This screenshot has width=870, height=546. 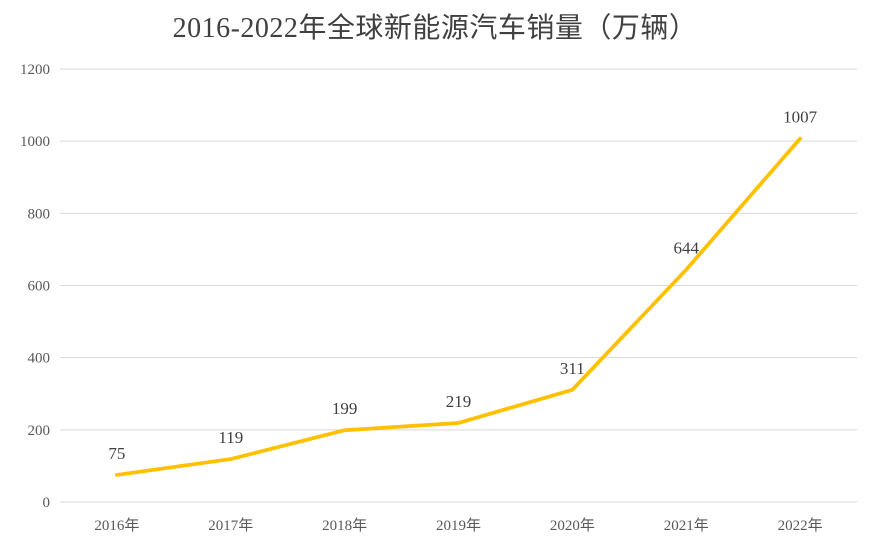 What do you see at coordinates (35, 70) in the screenshot?
I see `y-axis-tick-label: 1200` at bounding box center [35, 70].